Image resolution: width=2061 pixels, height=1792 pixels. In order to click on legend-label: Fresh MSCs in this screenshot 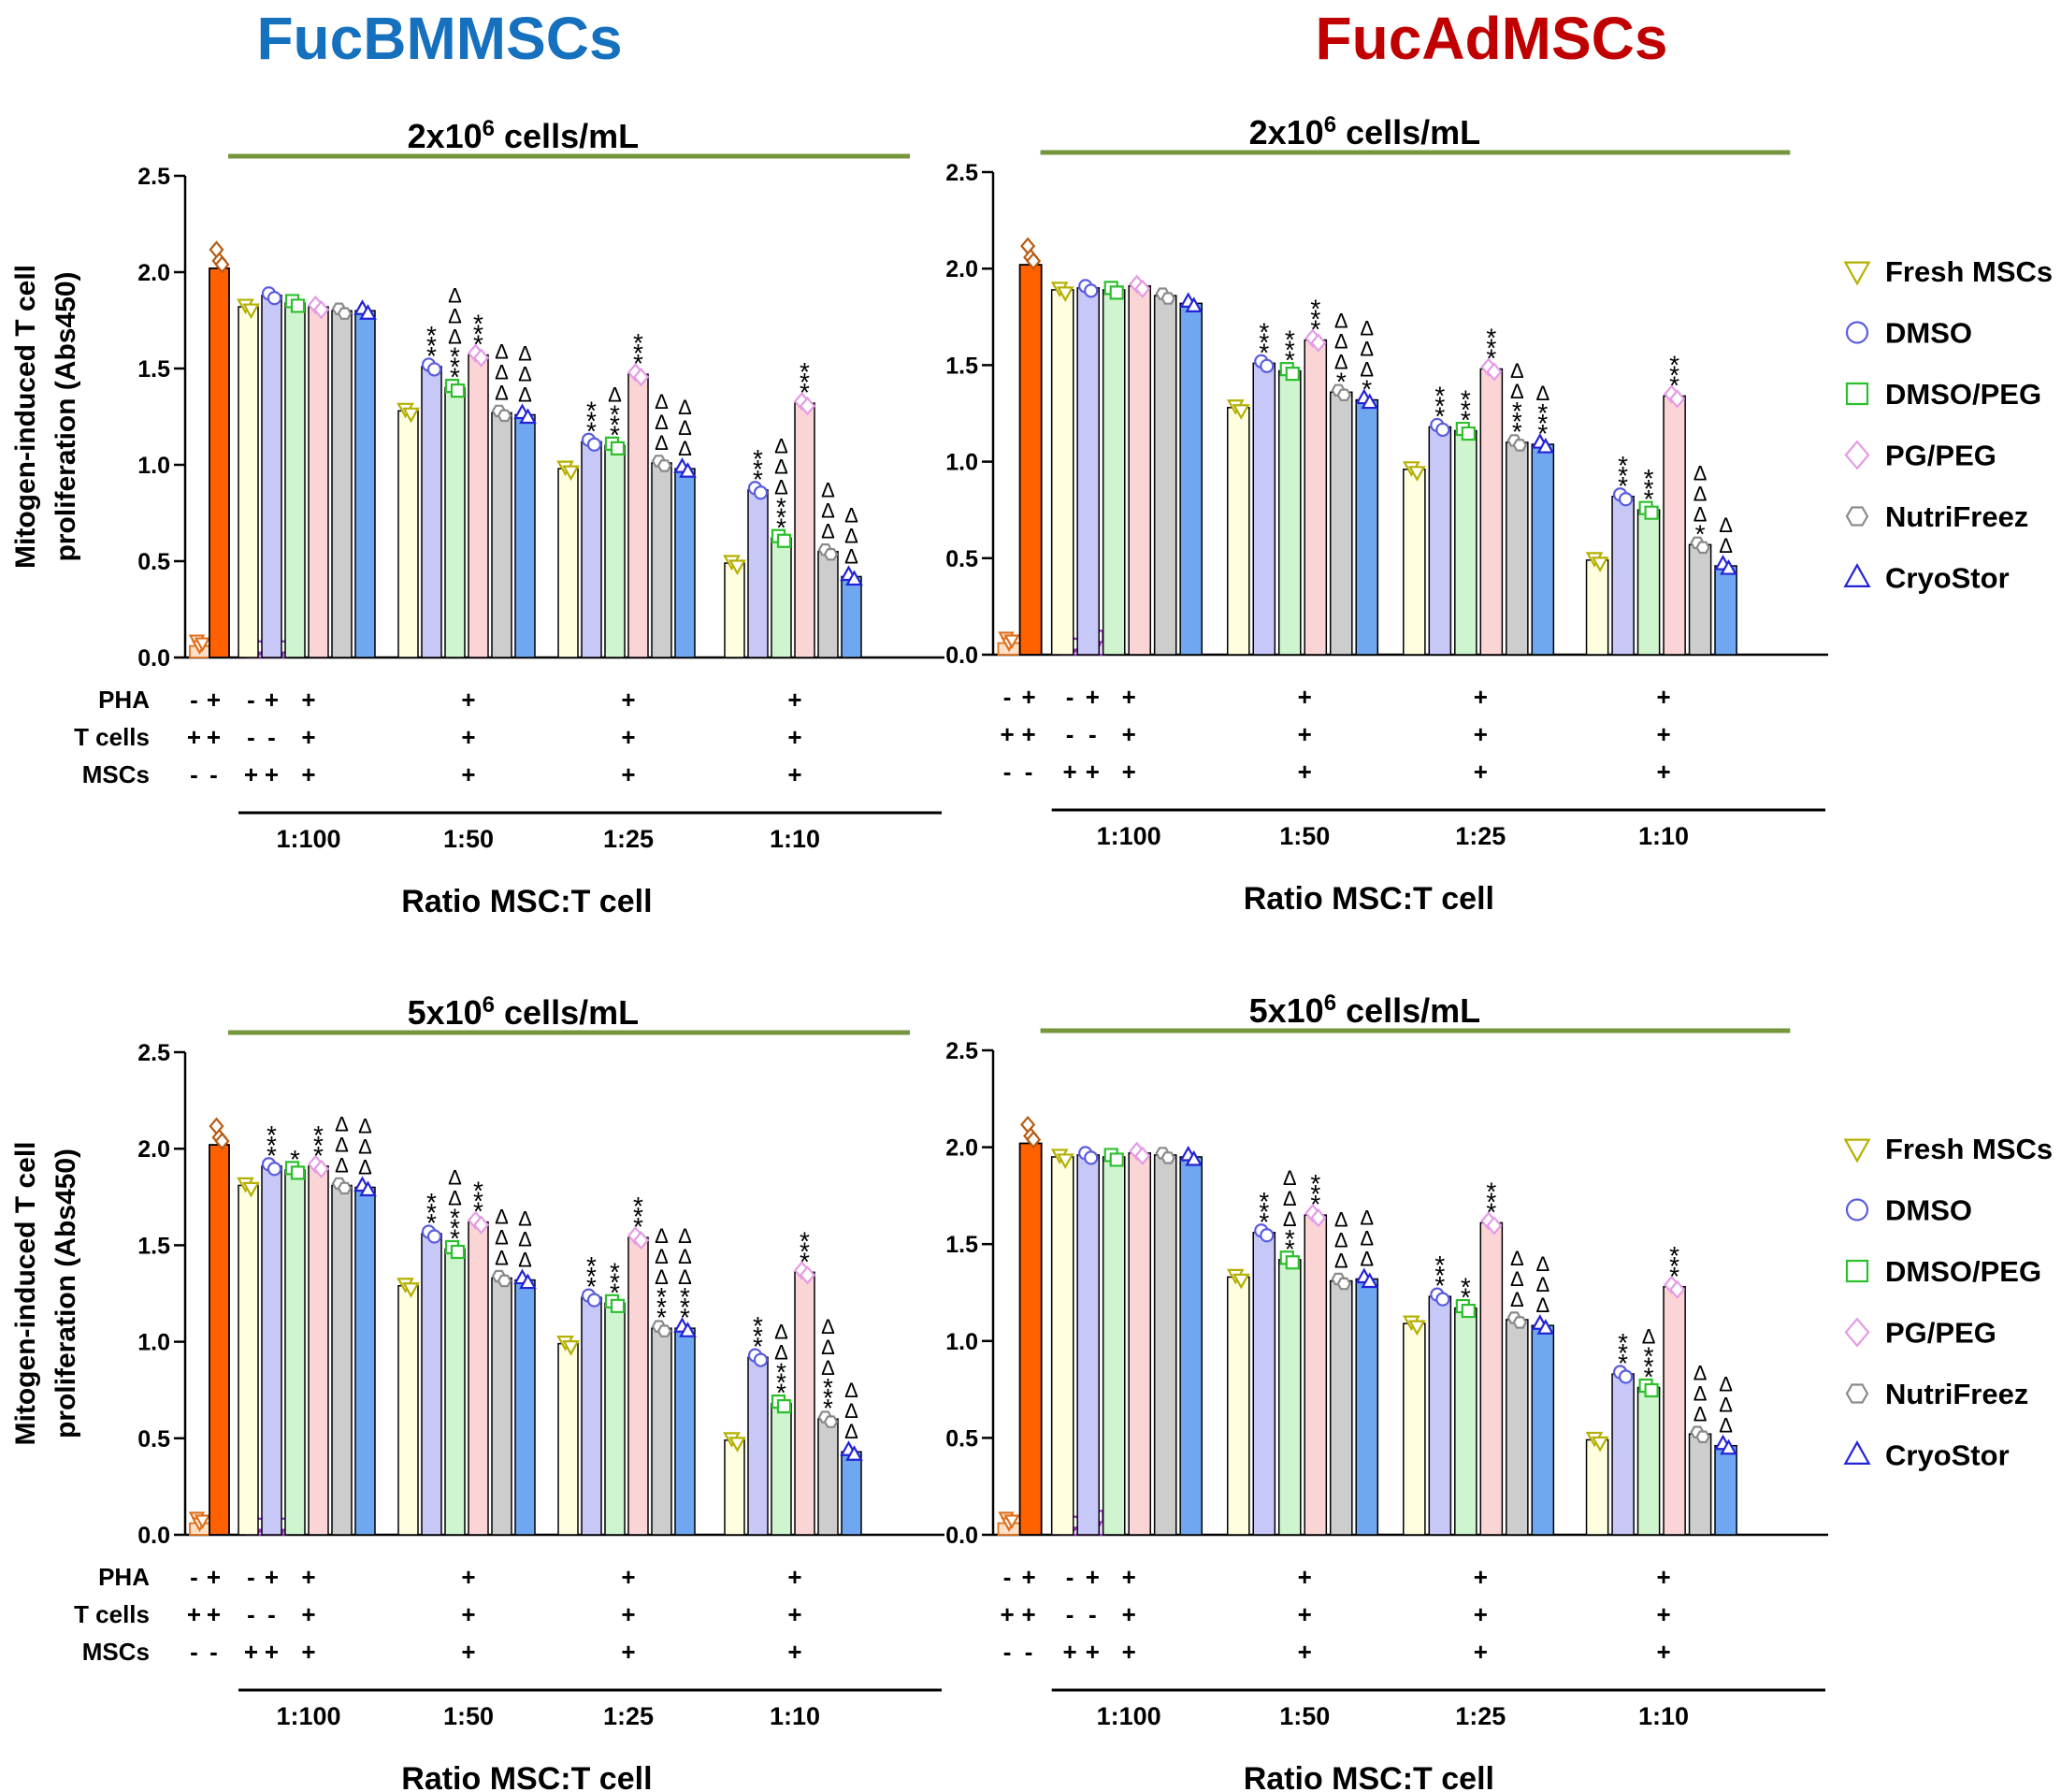, I will do `click(1969, 271)`.